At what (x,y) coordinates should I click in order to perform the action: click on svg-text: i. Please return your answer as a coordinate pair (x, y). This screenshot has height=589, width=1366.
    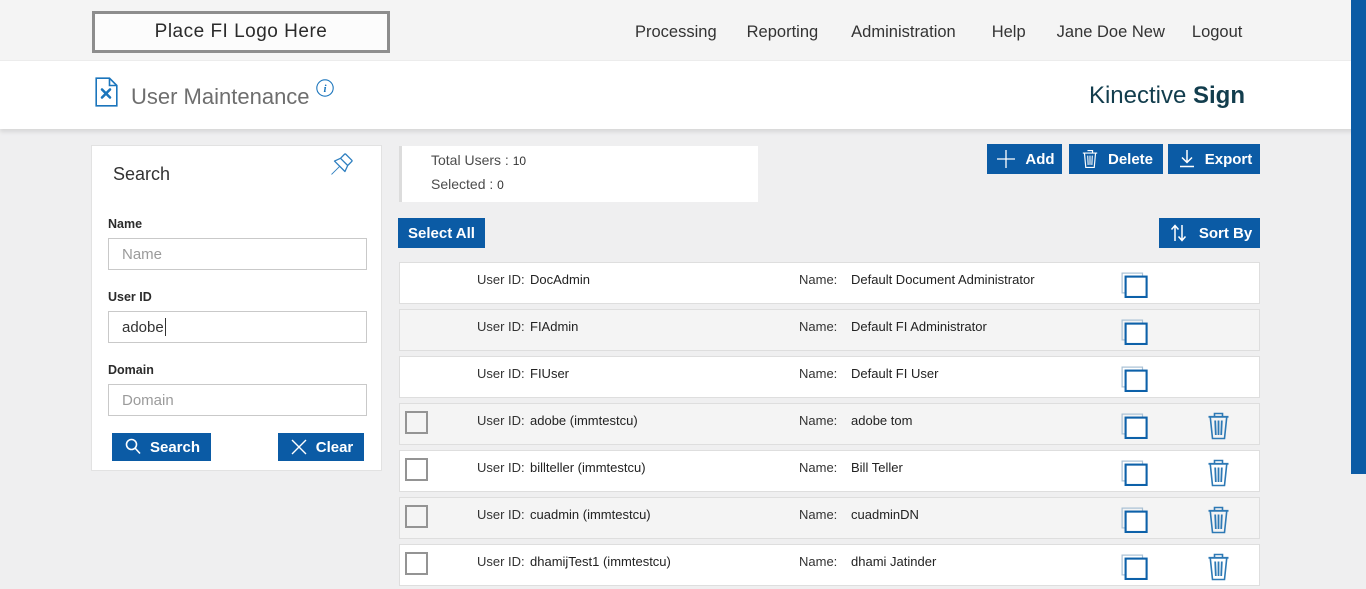
    Looking at the image, I should click on (325, 89).